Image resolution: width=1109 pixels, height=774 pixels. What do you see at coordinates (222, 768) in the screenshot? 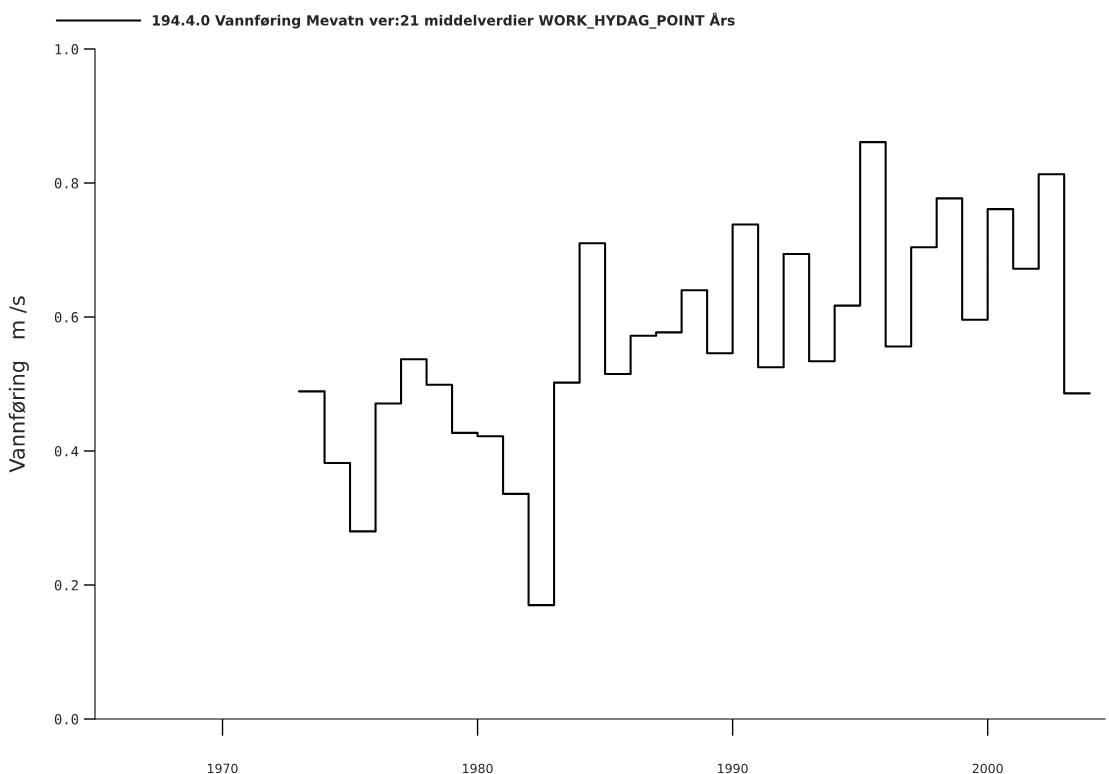
I see `x-tick-label: 1970` at bounding box center [222, 768].